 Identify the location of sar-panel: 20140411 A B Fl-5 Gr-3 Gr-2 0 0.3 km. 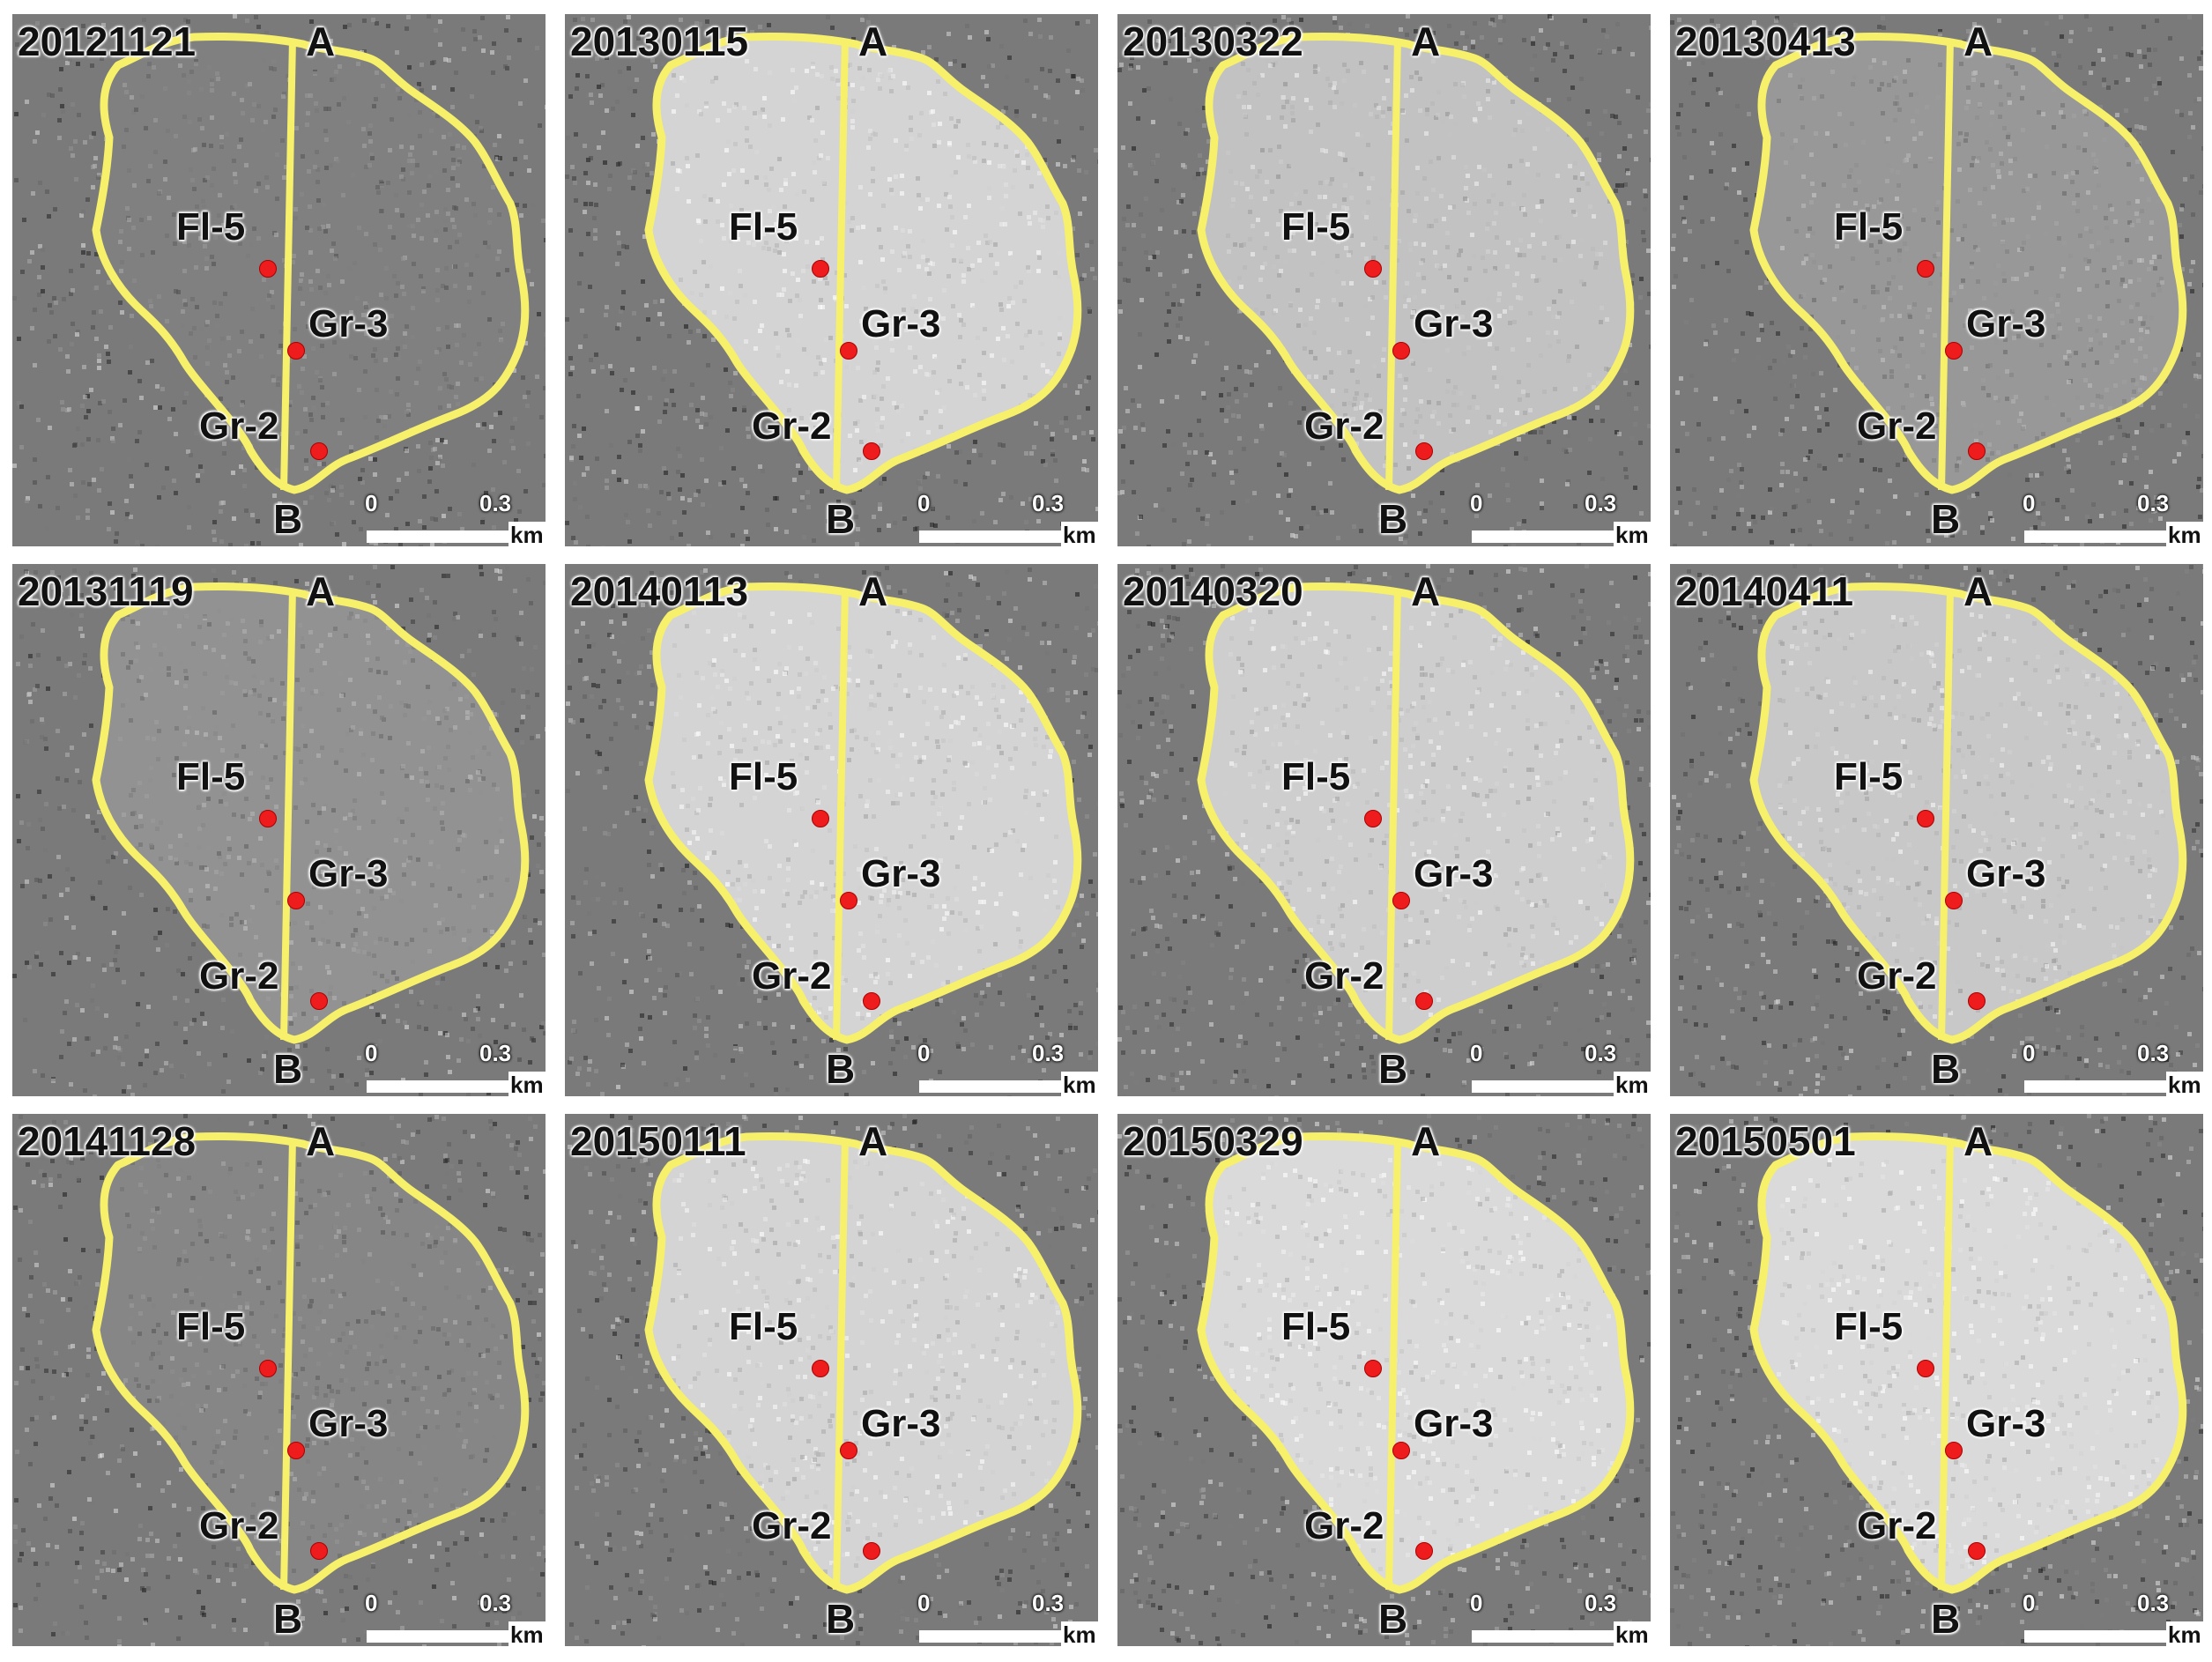
(1937, 830).